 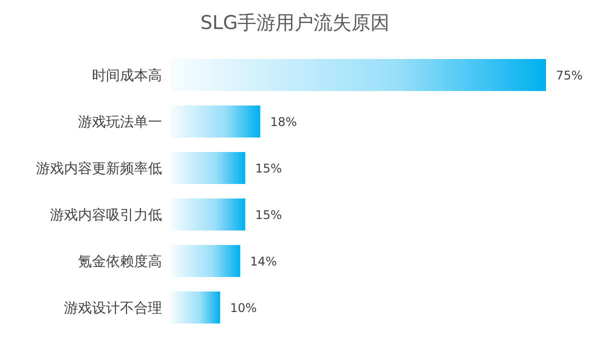 I want to click on y-tick-label: 游戏设计不合理, so click(x=113, y=308).